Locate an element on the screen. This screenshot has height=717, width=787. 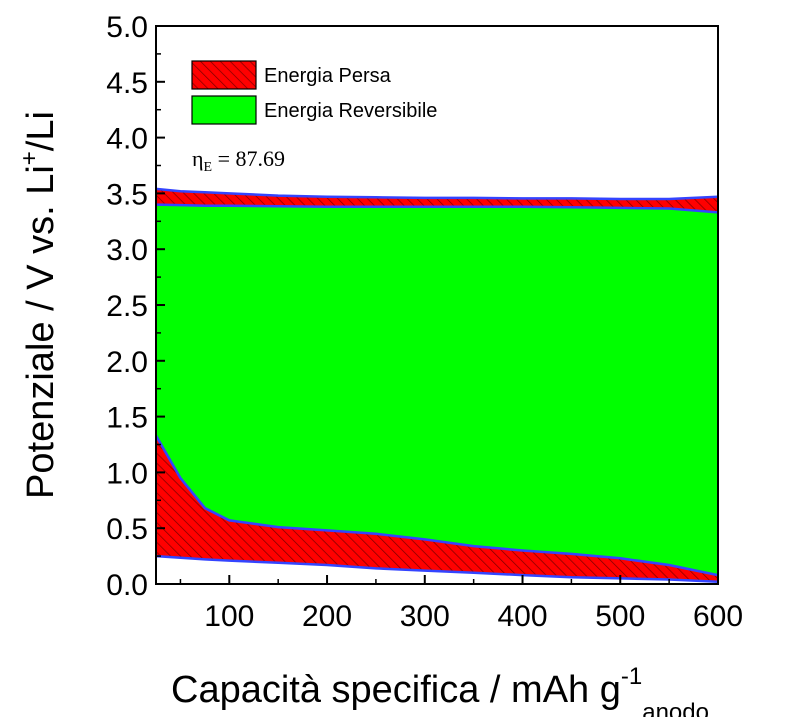
y-tick-label: 3.5 is located at coordinates (127, 194).